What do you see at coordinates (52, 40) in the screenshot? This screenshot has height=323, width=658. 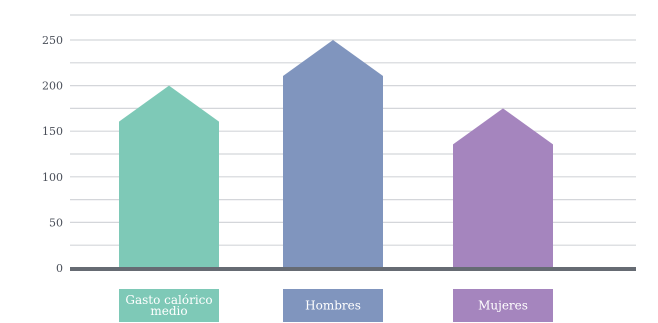 I see `y-tick-label: 250` at bounding box center [52, 40].